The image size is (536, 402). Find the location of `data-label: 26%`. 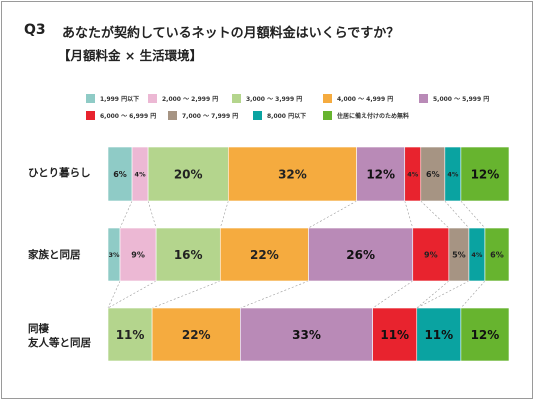

data-label: 26% is located at coordinates (360, 255).